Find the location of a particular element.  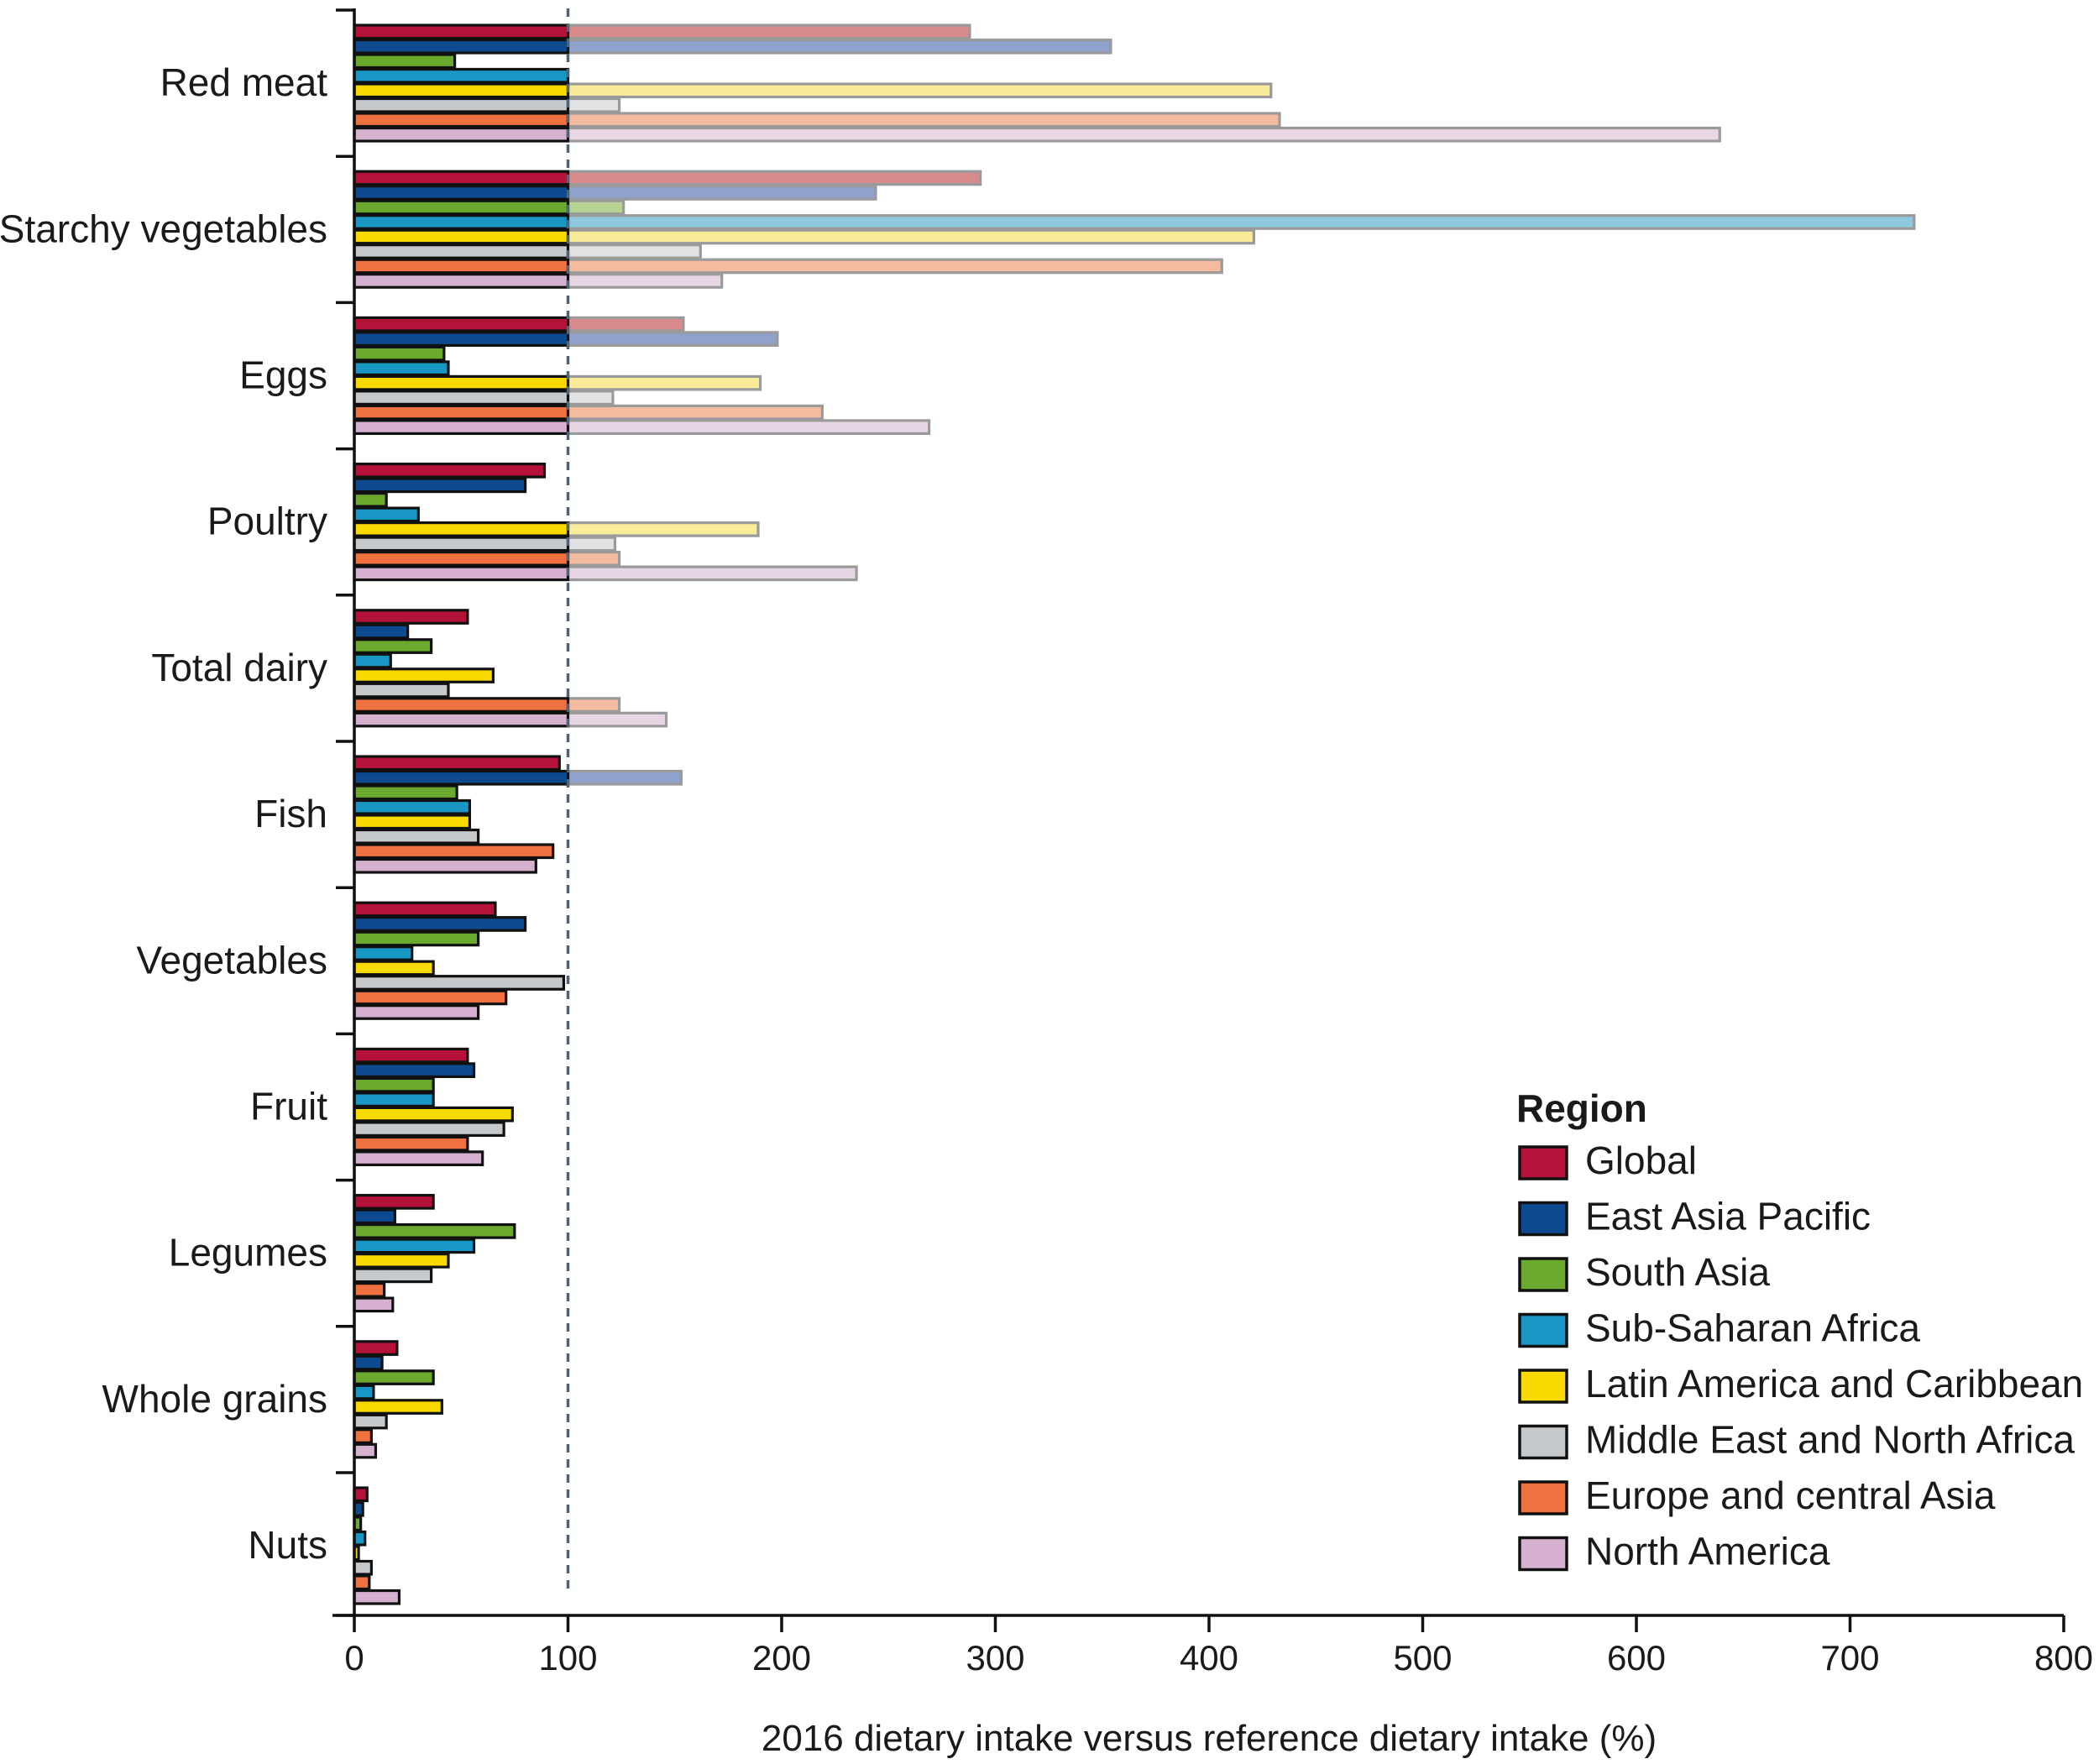

bar-starchy-vegetables-middle-east-and-north-africa is located at coordinates (461, 251).